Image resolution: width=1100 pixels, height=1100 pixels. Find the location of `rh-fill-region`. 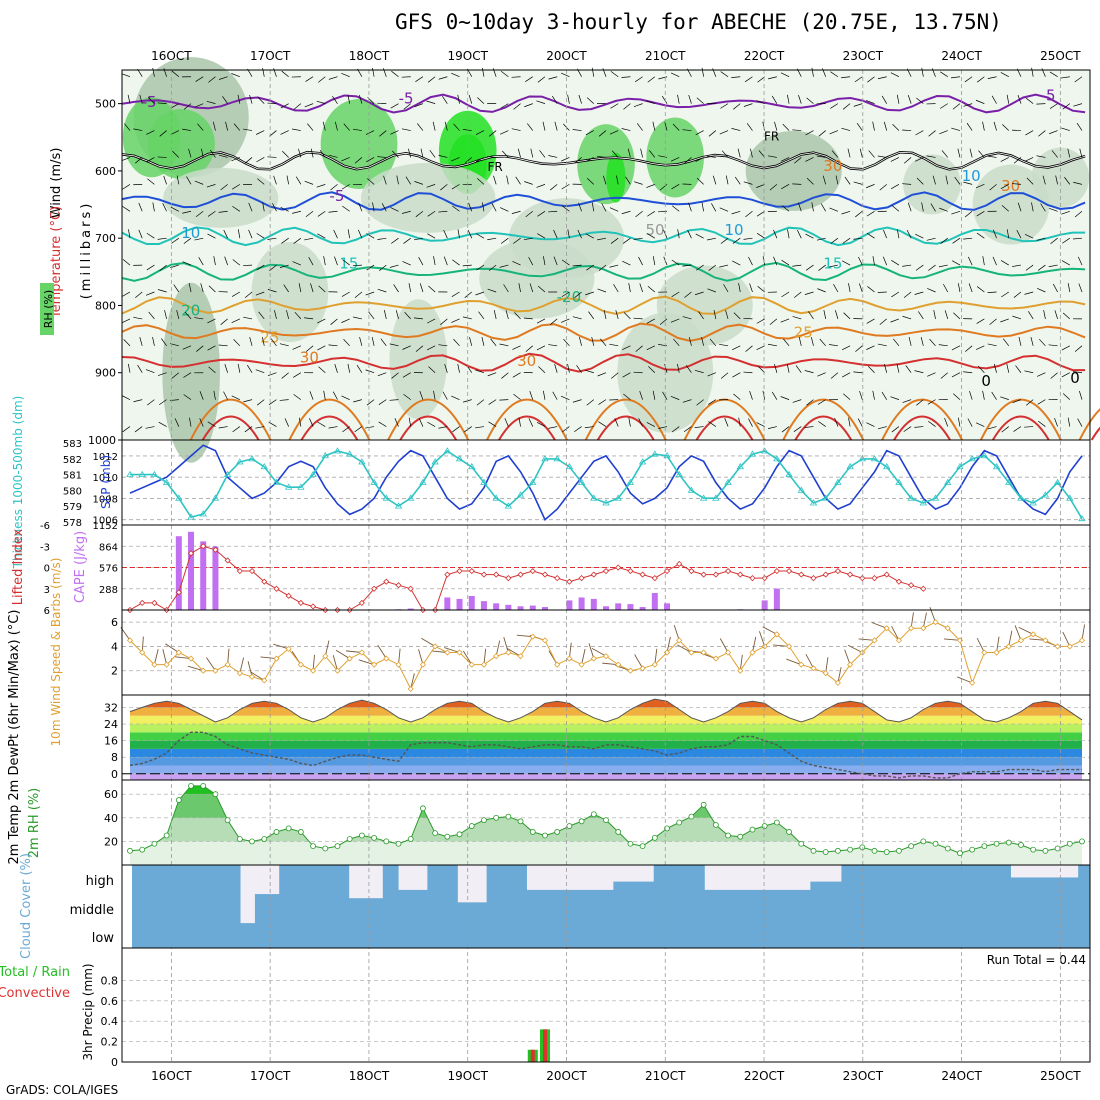

rh-fill-region is located at coordinates (675, 157).